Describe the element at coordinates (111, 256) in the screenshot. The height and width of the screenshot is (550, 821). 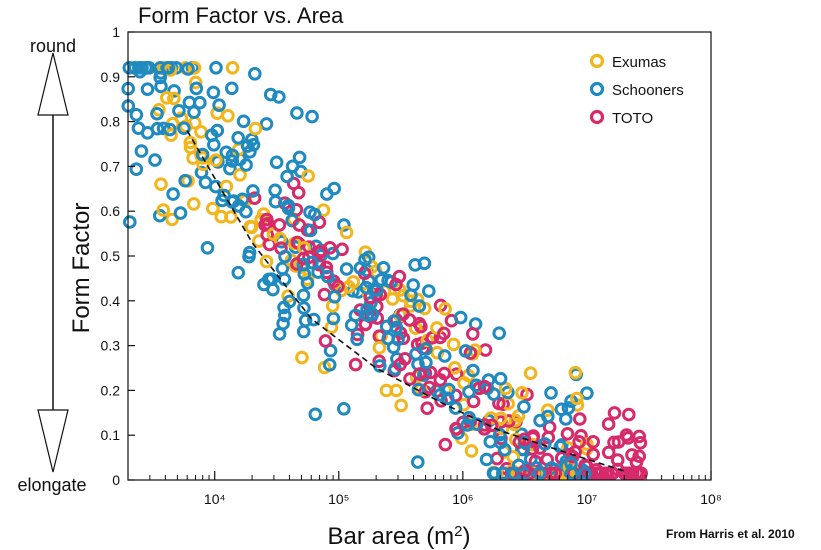
I see `y-tick-label: 0.5` at that location.